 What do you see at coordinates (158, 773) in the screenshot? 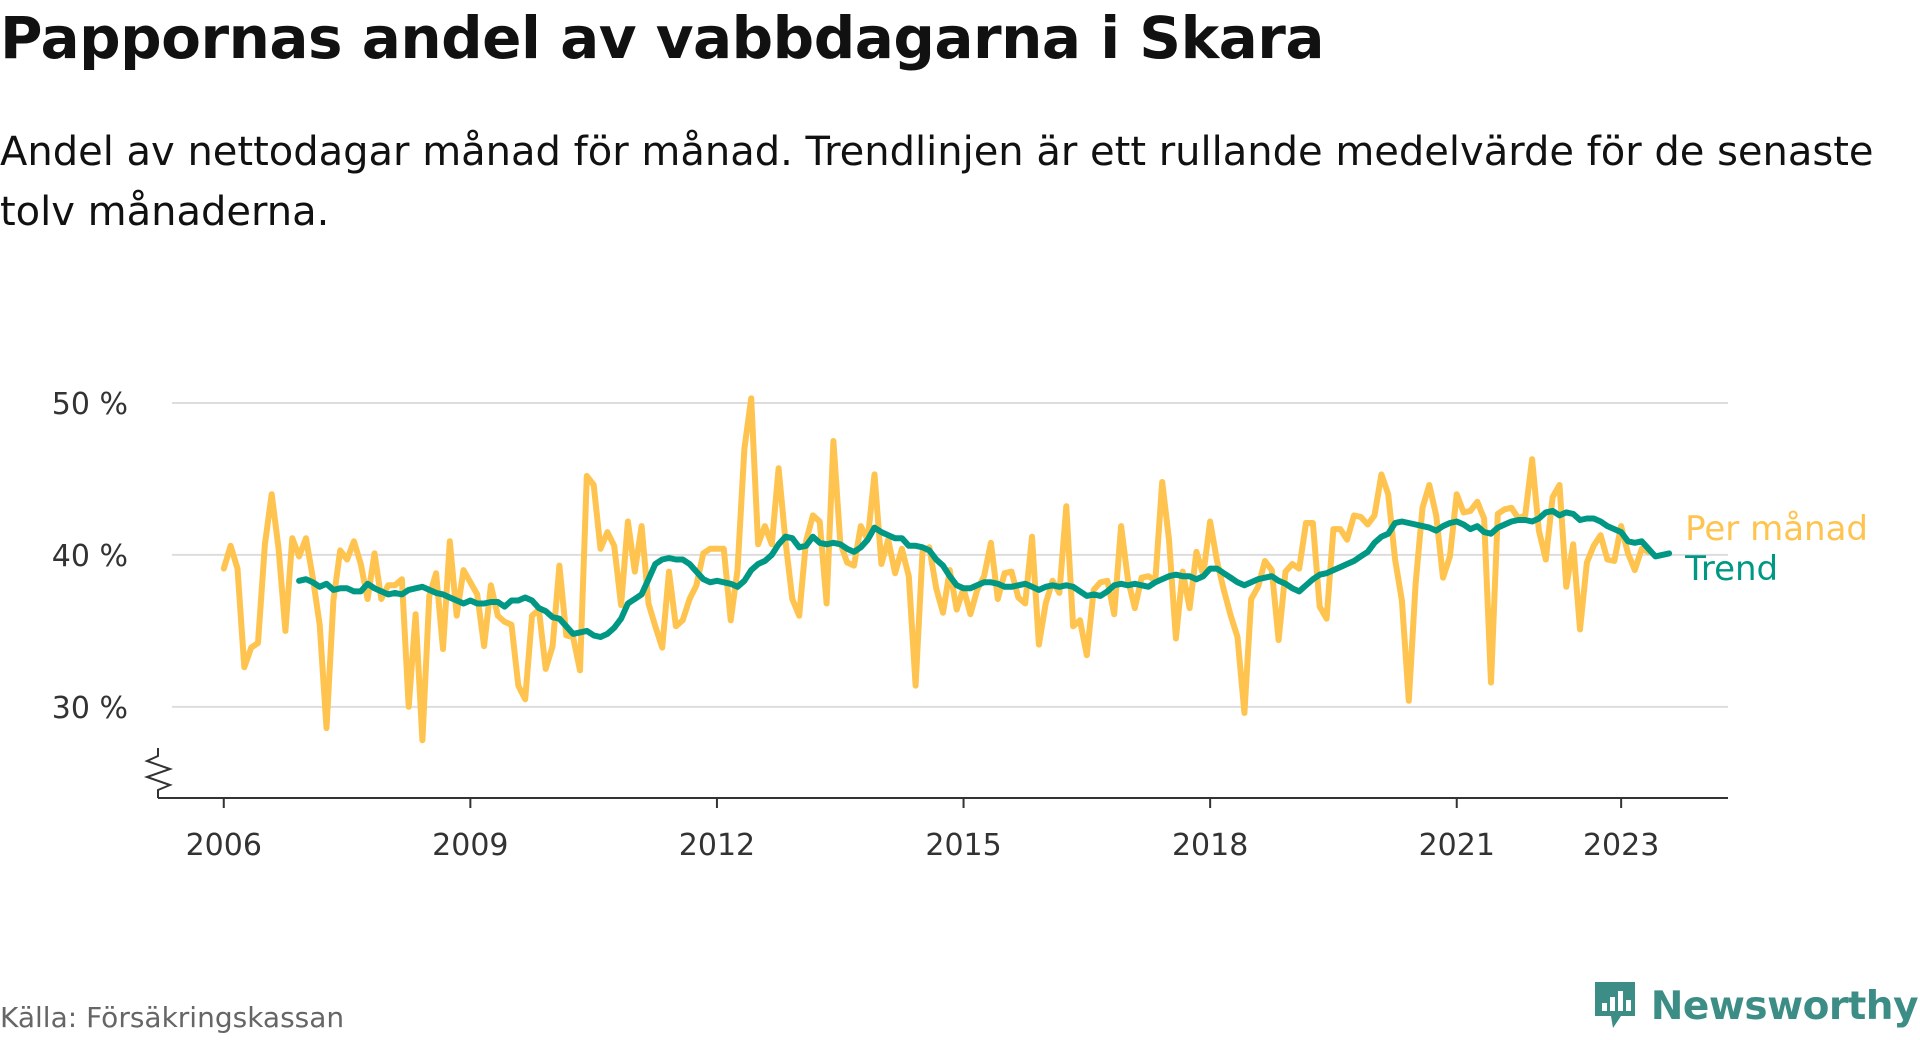
I see `y-axis-break-icon` at bounding box center [158, 773].